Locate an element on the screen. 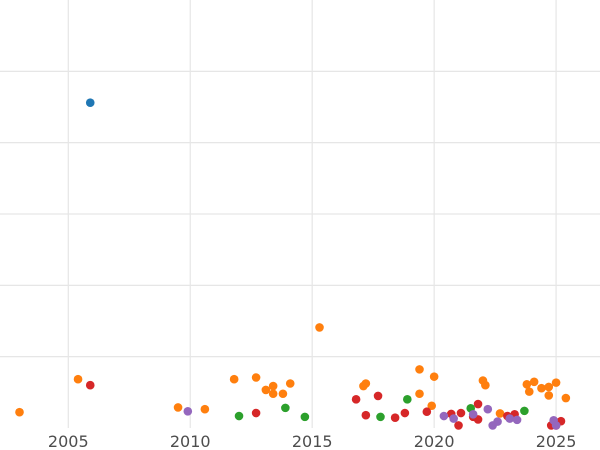  x-tick-label: 2020 is located at coordinates (434, 441).